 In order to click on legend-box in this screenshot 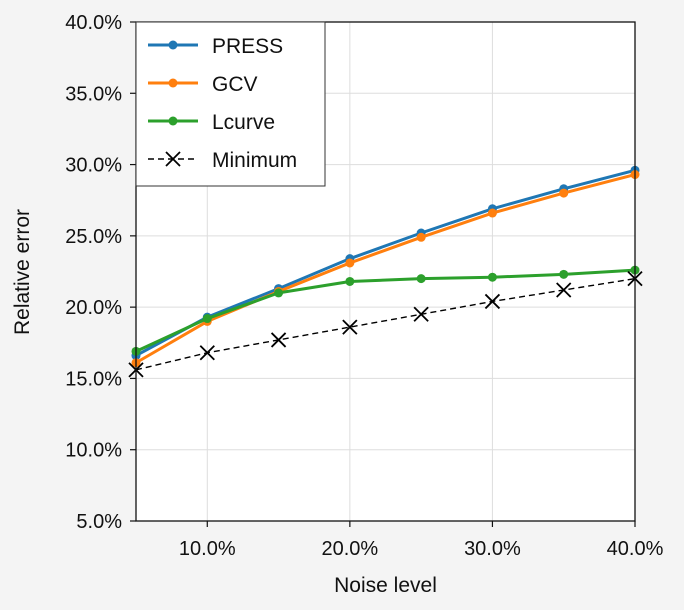, I will do `click(230, 104)`.